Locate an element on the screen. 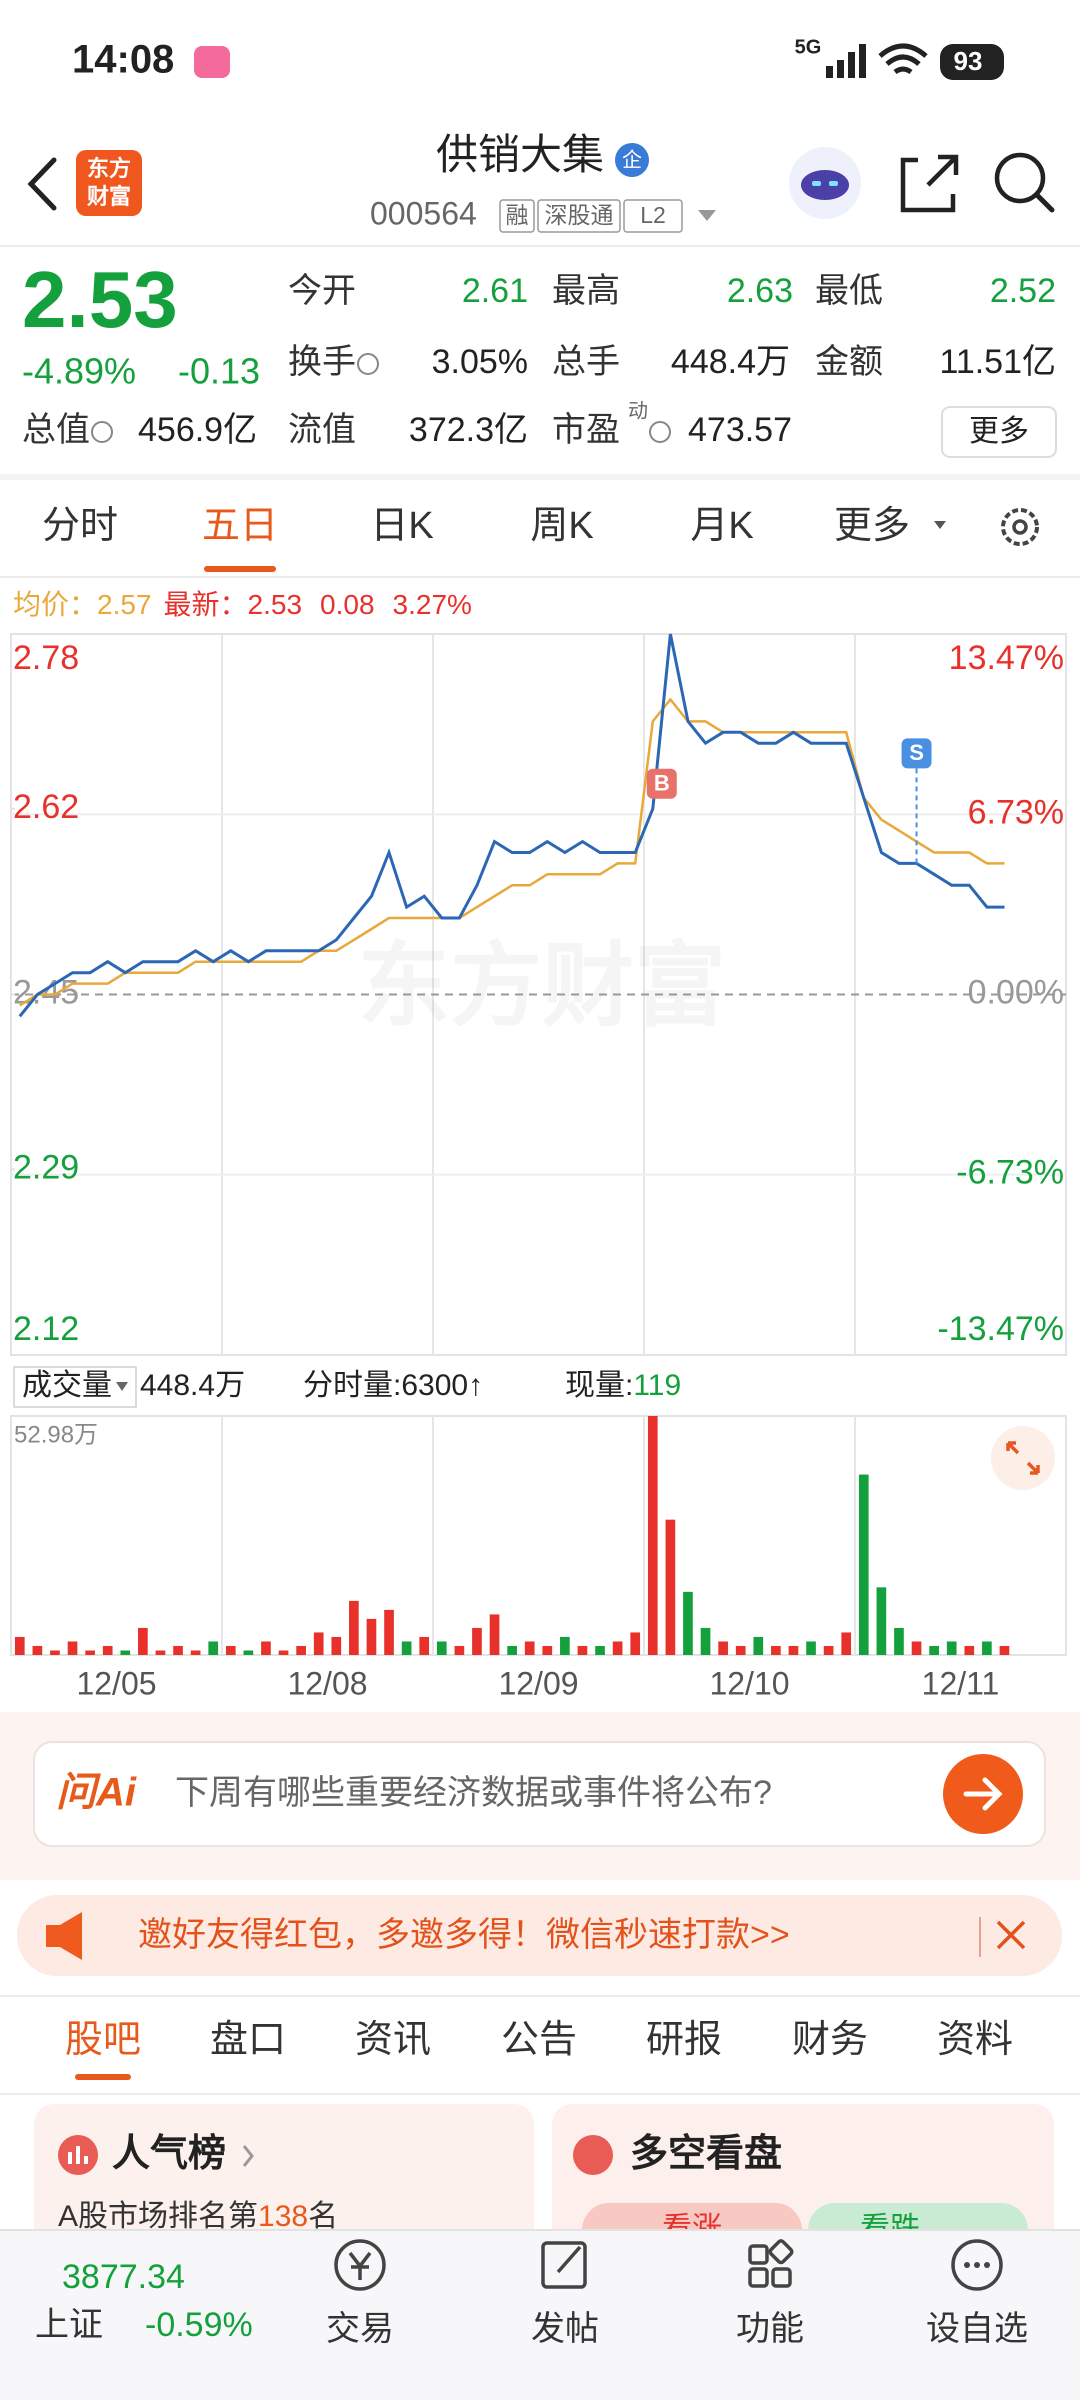 This screenshot has width=1080, height=2400. index-name: 上证 is located at coordinates (69, 2325).